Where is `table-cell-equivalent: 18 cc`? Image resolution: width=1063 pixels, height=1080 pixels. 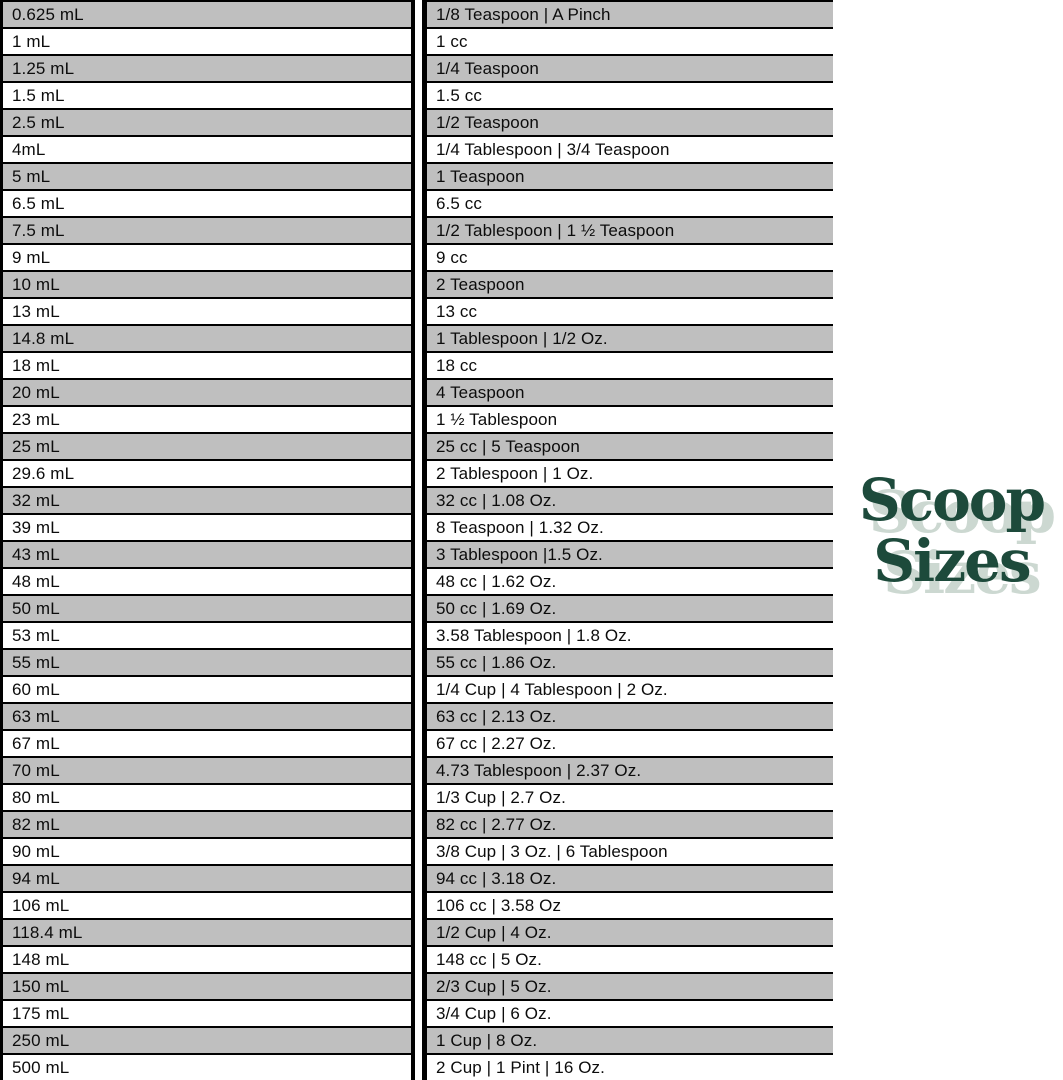
table-cell-equivalent: 18 cc is located at coordinates (630, 366).